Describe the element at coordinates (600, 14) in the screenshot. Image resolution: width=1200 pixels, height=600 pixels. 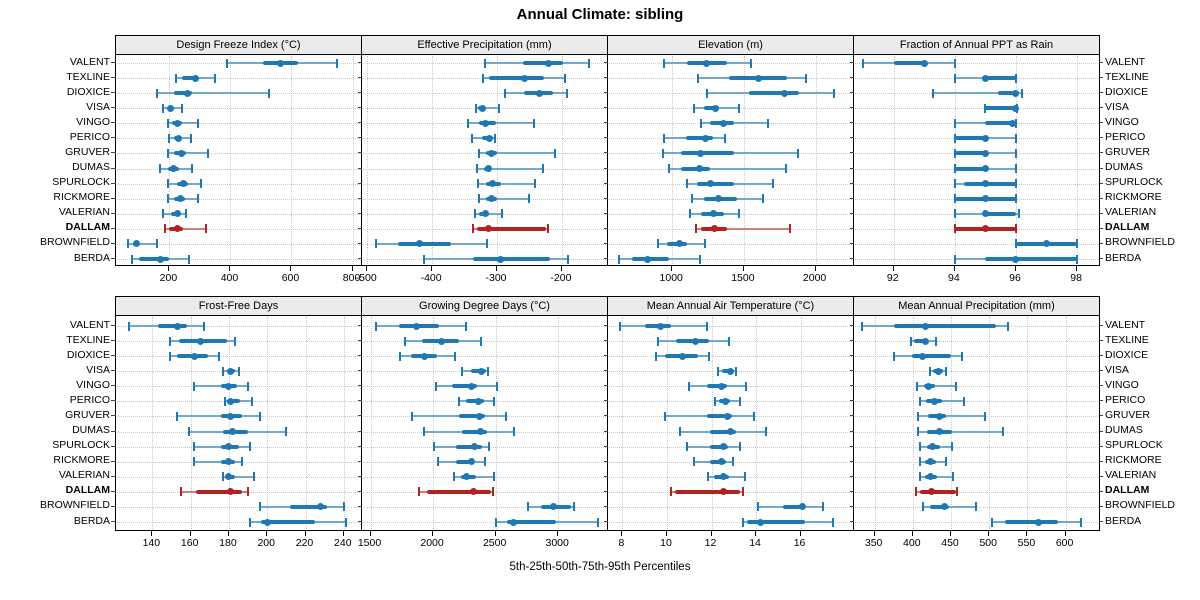
I see `chart-title: Annual Climate: sibling` at that location.